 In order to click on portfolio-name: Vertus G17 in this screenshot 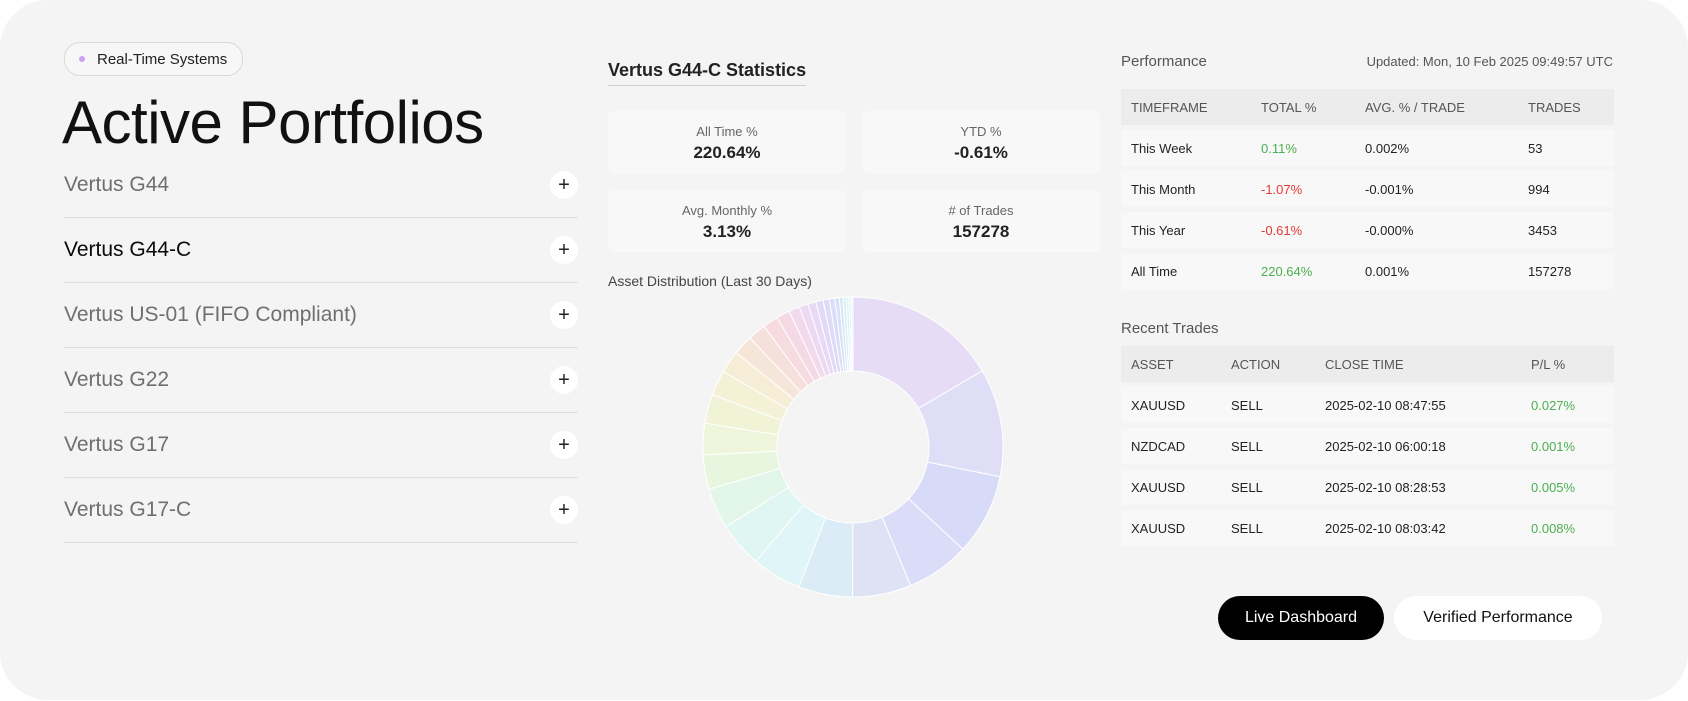, I will do `click(117, 444)`.